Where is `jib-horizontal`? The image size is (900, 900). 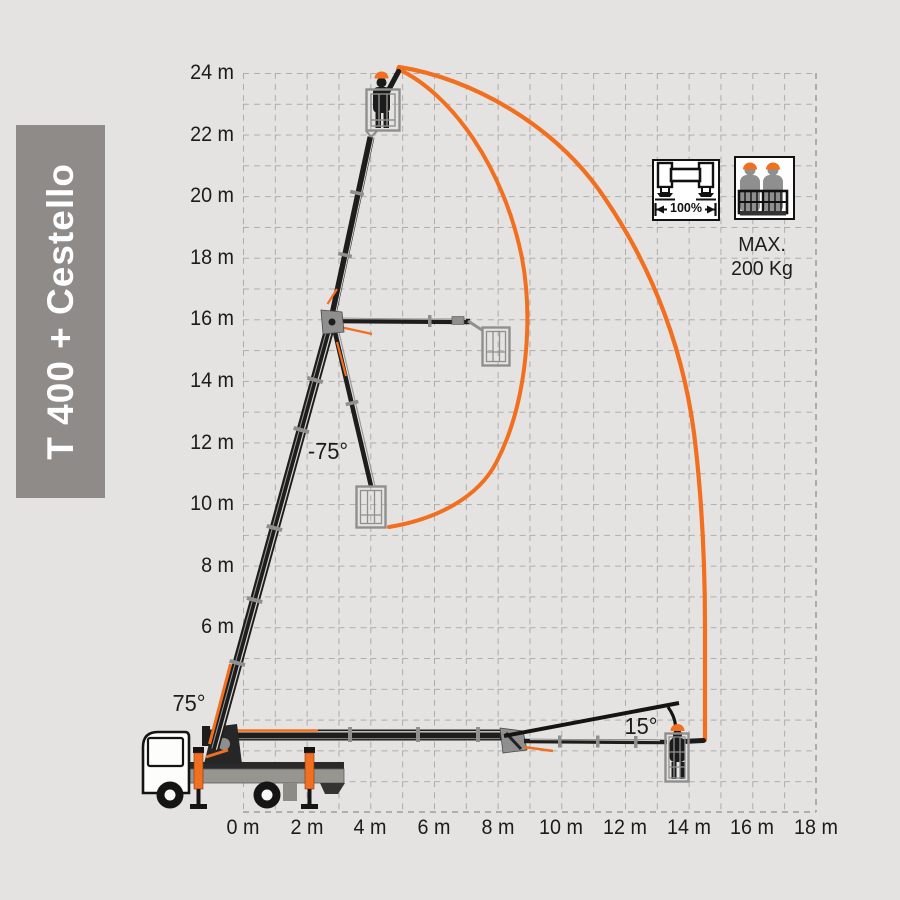
jib-horizontal is located at coordinates (408, 325).